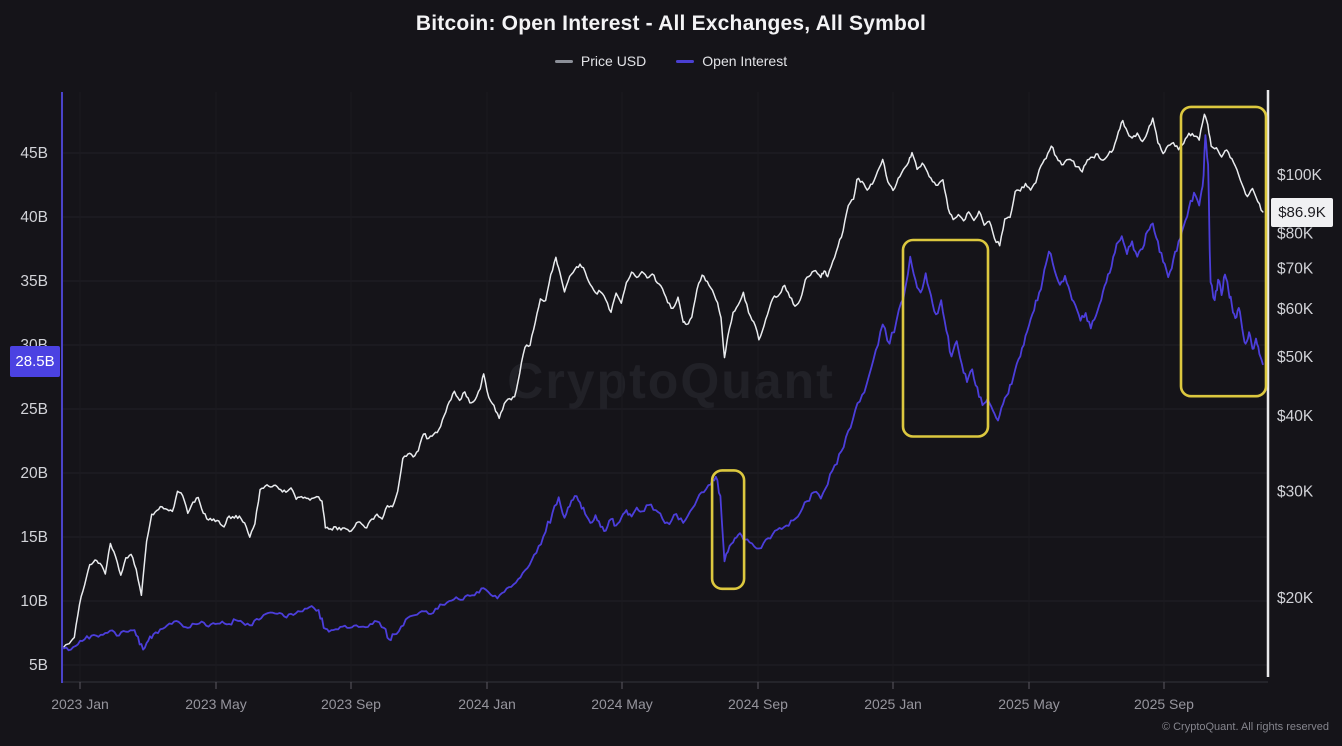  I want to click on svg-text: $80K, so click(1295, 234).